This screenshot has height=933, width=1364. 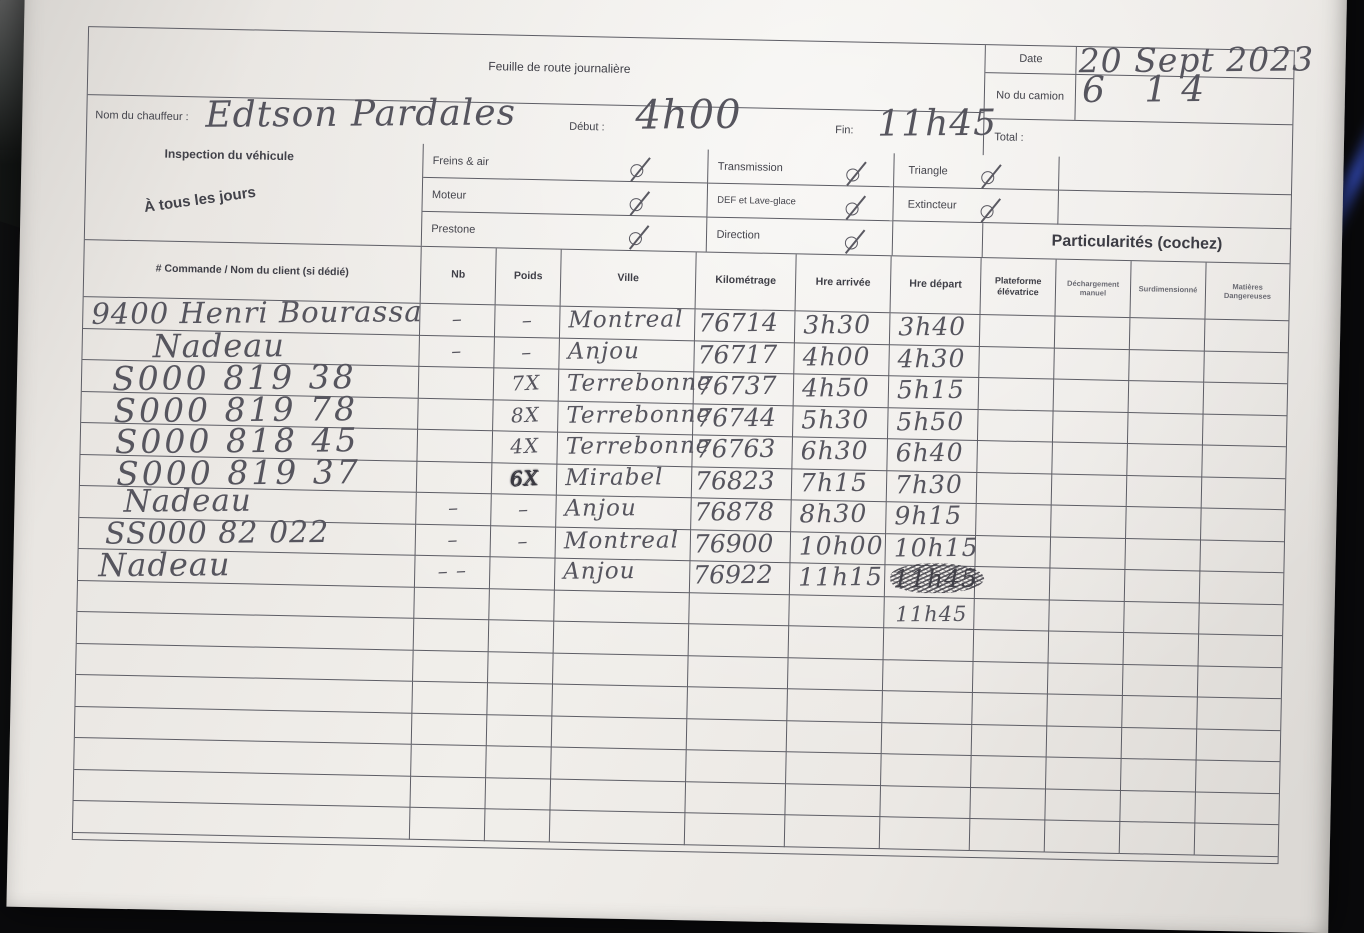 What do you see at coordinates (833, 513) in the screenshot?
I see `arrivee-handwritten: 8h30` at bounding box center [833, 513].